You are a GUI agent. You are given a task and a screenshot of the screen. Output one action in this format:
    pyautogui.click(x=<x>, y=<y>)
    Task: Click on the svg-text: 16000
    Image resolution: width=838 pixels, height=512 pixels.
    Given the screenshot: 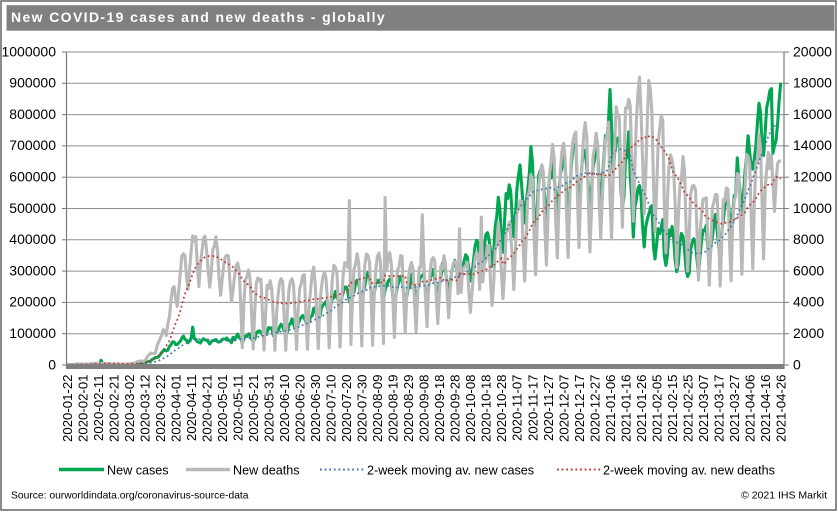 What is the action you would take?
    pyautogui.click(x=812, y=114)
    